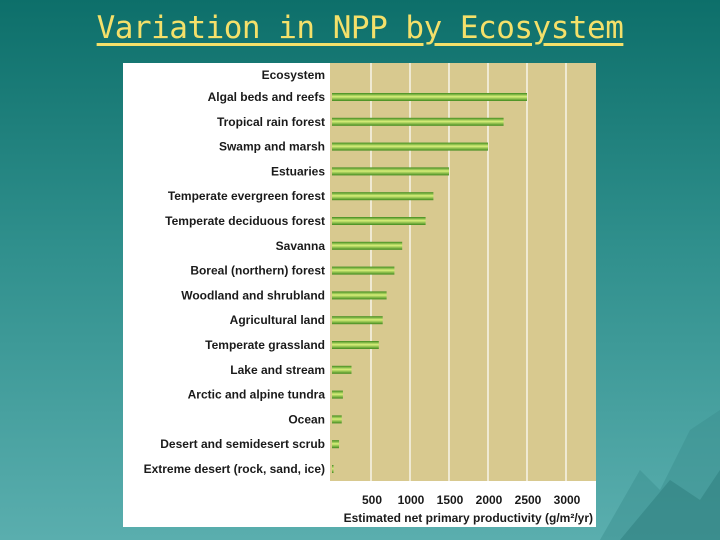  What do you see at coordinates (277, 320) in the screenshot?
I see `category-label: Agricultural land` at bounding box center [277, 320].